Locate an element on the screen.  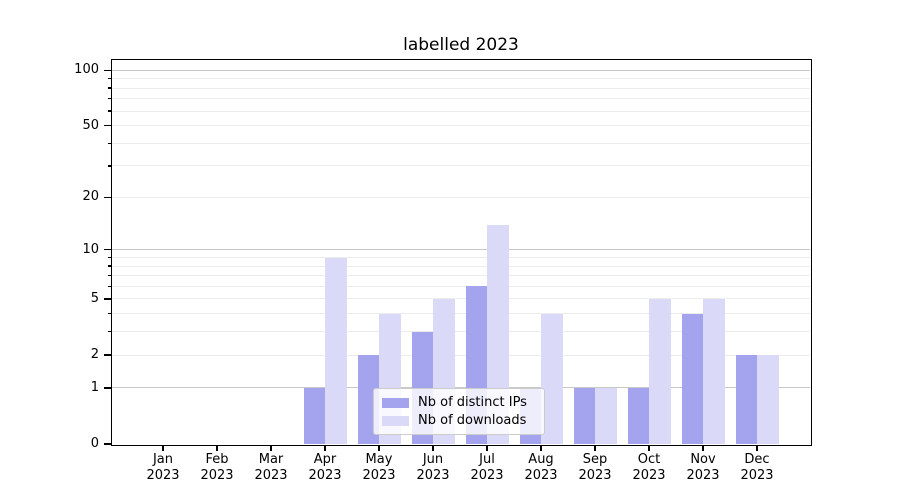
y-tick-label-2: 2 is located at coordinates (94, 355).